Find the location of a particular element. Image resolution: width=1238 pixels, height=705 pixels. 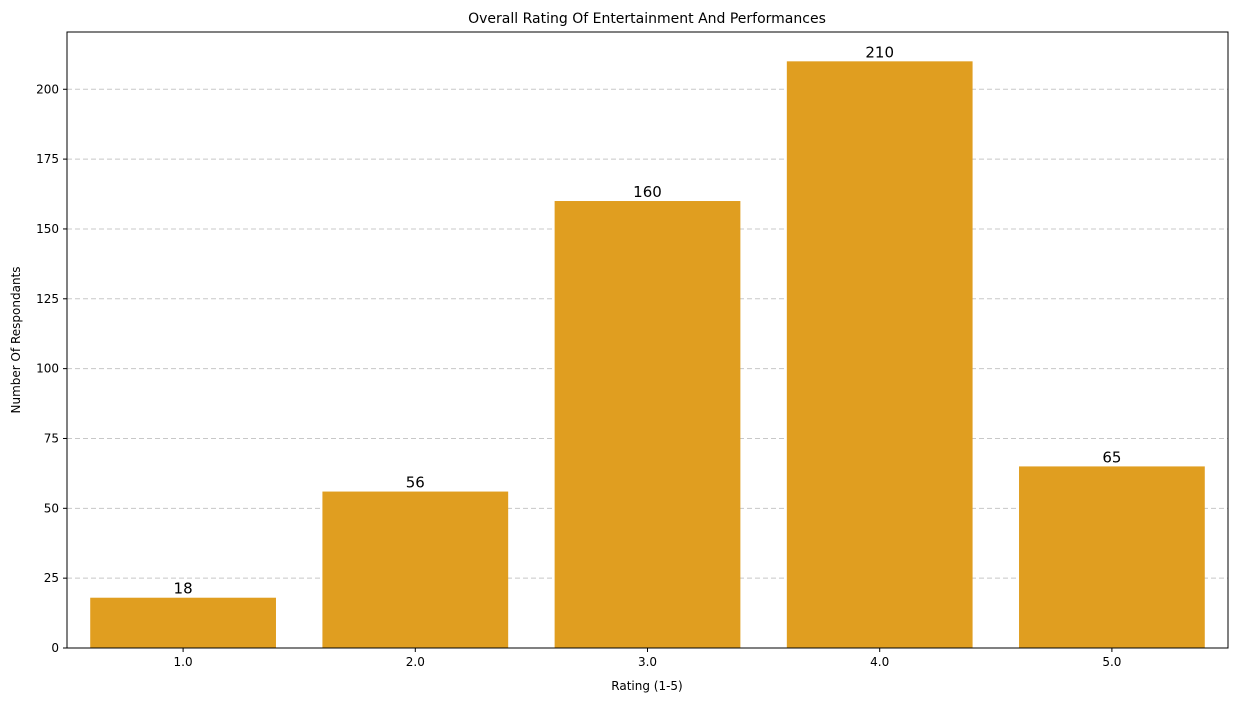

y-tick-label: 150 is located at coordinates (47, 229).